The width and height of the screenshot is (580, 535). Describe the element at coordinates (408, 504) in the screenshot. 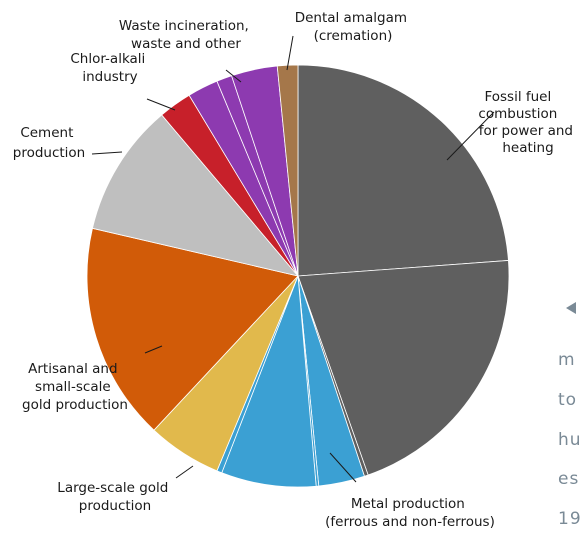

I see `label-line: Metal production` at that location.